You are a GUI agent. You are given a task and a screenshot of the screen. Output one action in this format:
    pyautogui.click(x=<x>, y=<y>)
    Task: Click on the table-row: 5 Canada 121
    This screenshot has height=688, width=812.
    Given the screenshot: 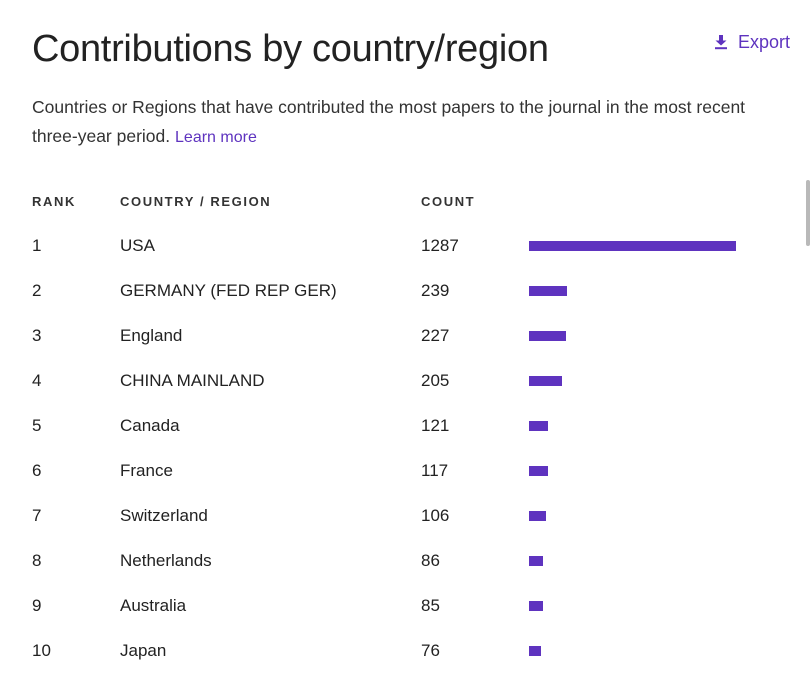 What is the action you would take?
    pyautogui.click(x=390, y=437)
    